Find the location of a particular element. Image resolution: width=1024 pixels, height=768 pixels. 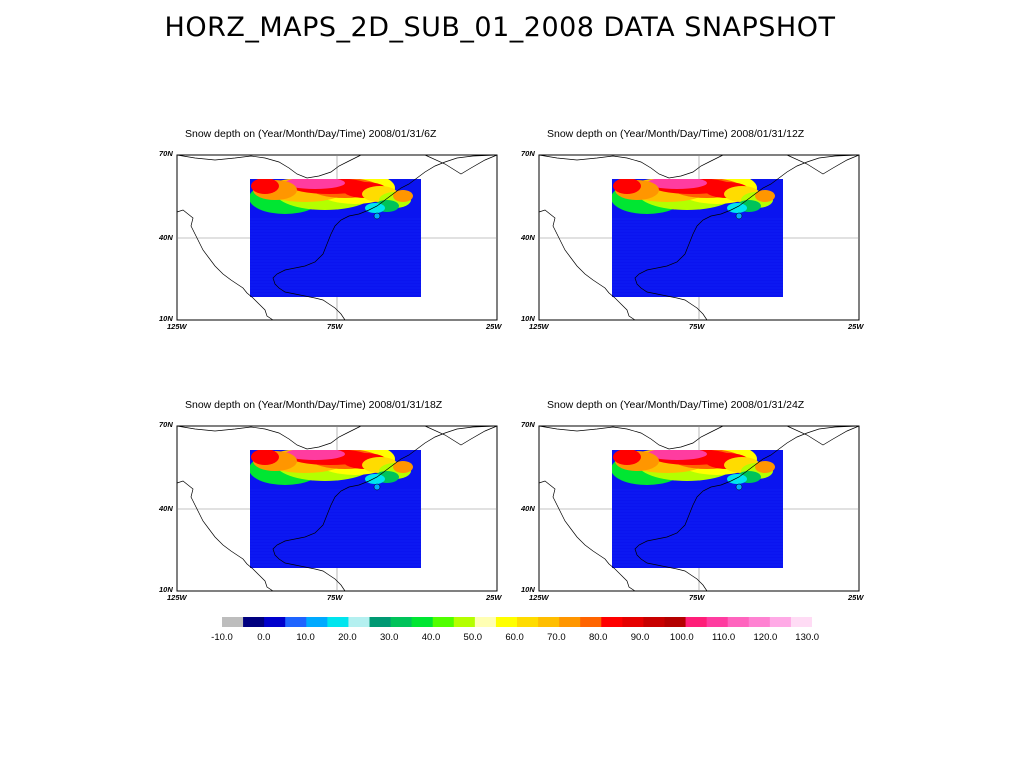

colorbar-label: 80.0 is located at coordinates (598, 637).